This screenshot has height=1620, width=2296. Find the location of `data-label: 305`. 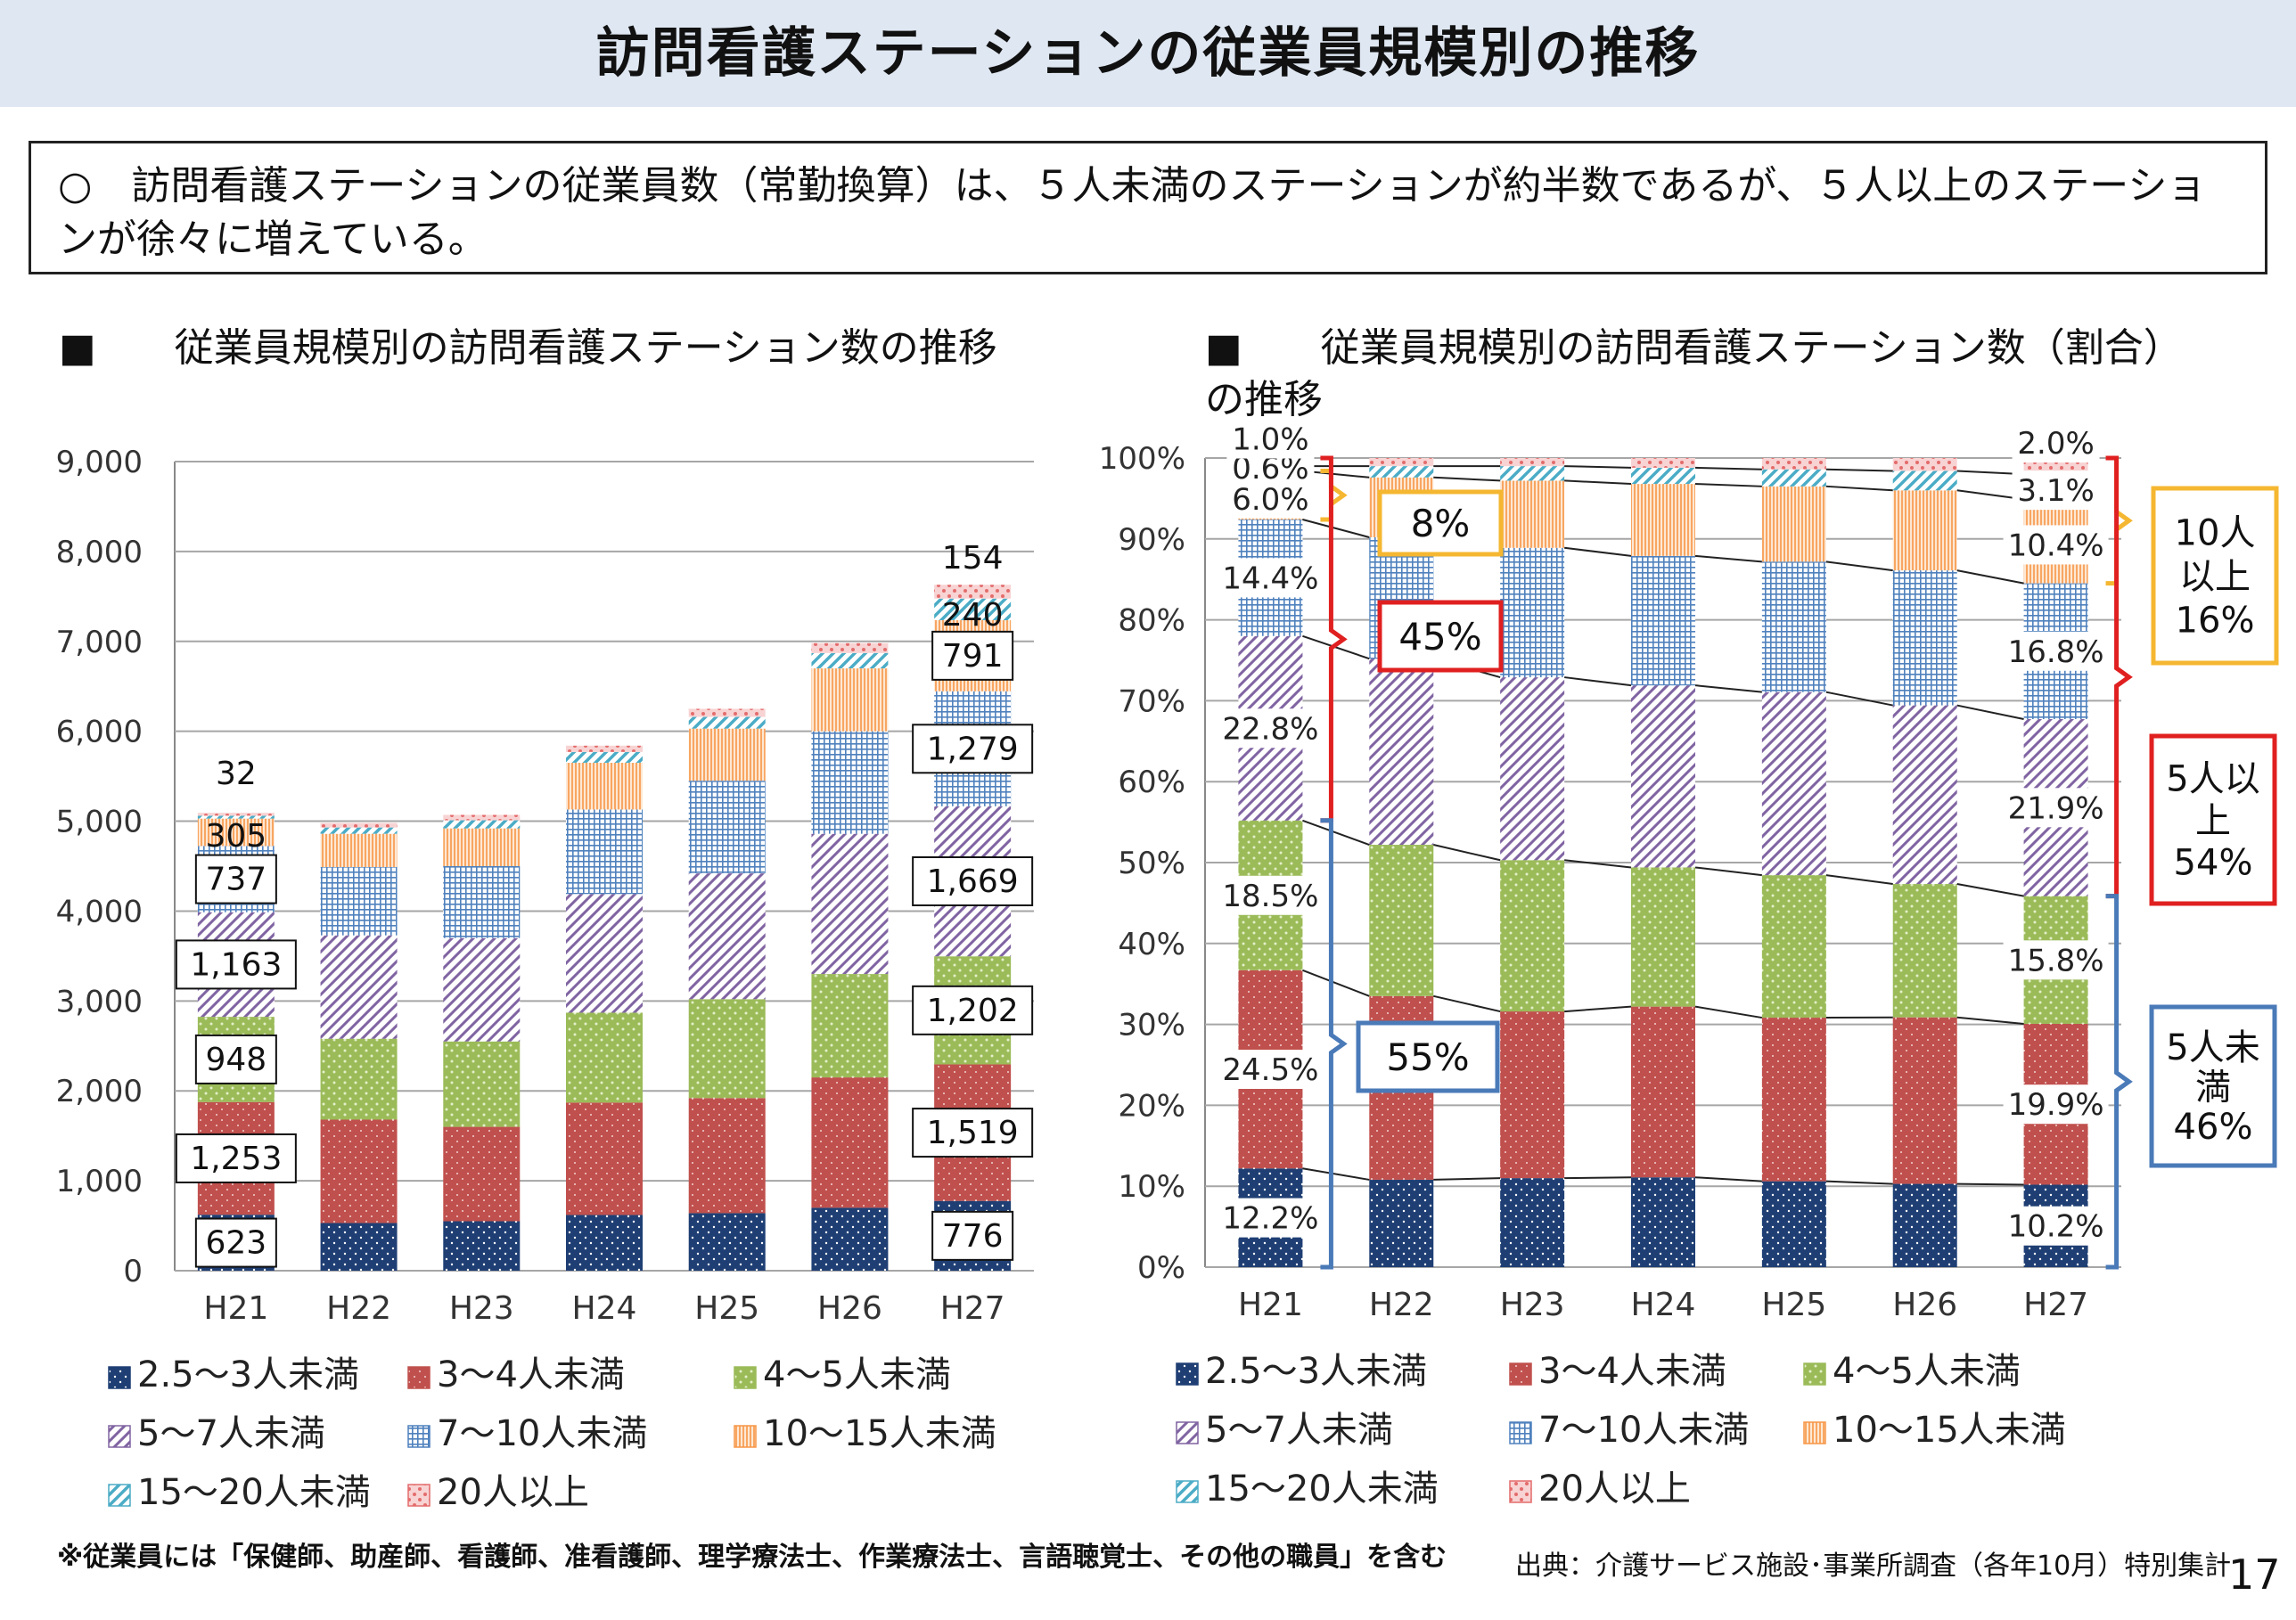

data-label: 305 is located at coordinates (236, 836).